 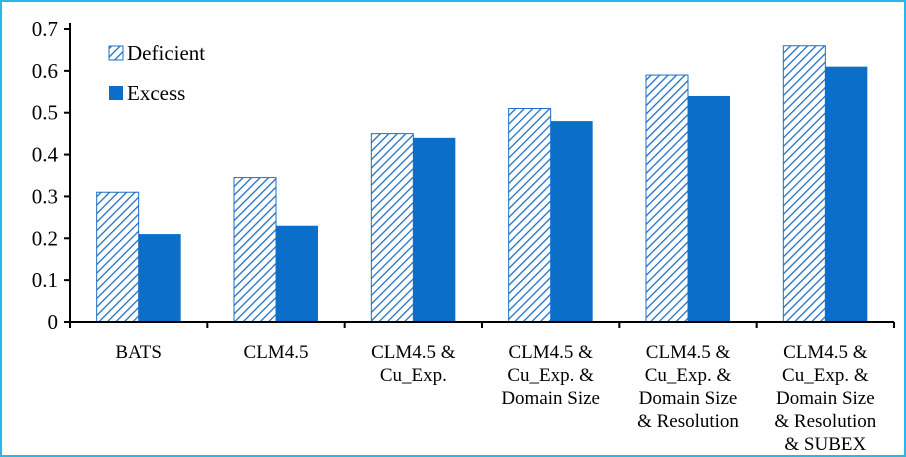 I want to click on y-tick-label-4: 0.4, so click(x=45, y=155).